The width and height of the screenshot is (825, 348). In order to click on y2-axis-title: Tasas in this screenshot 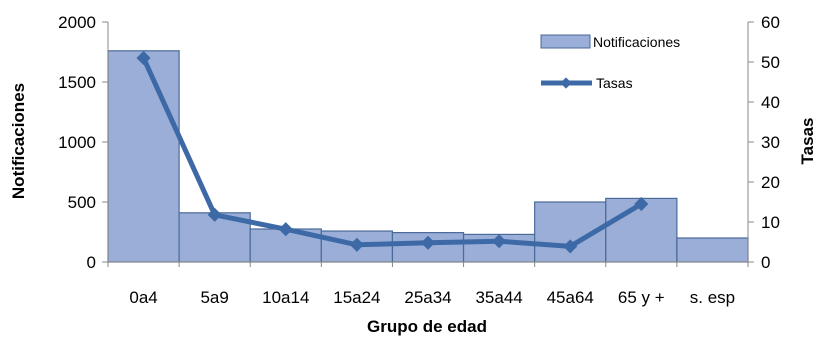, I will do `click(807, 141)`.